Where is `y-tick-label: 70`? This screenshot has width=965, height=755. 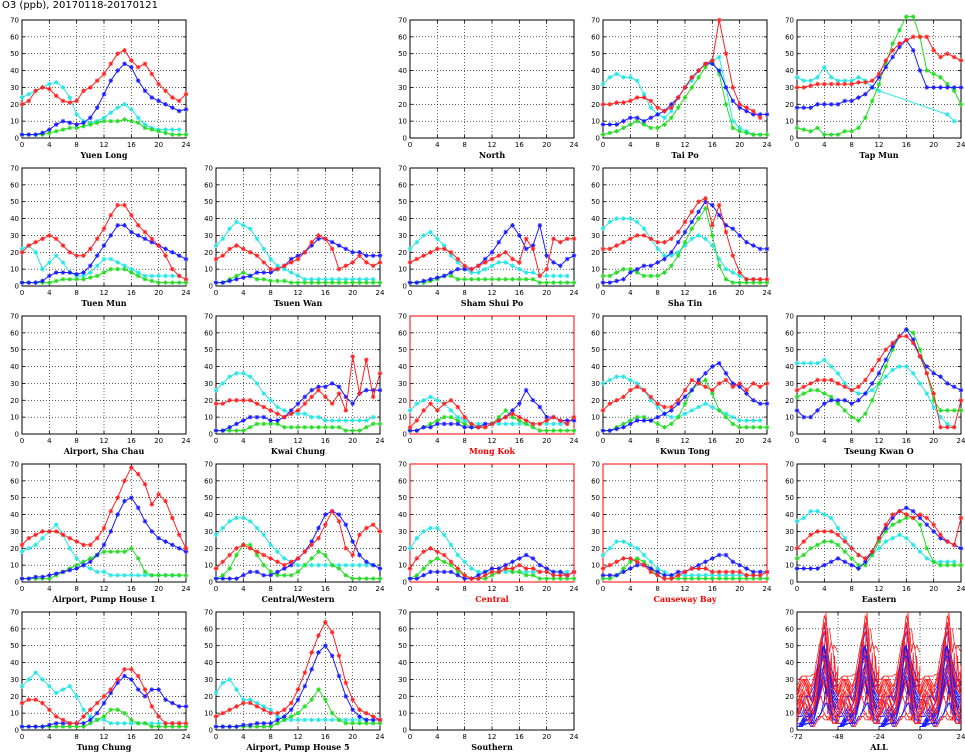
y-tick-label: 70 is located at coordinates (789, 613).